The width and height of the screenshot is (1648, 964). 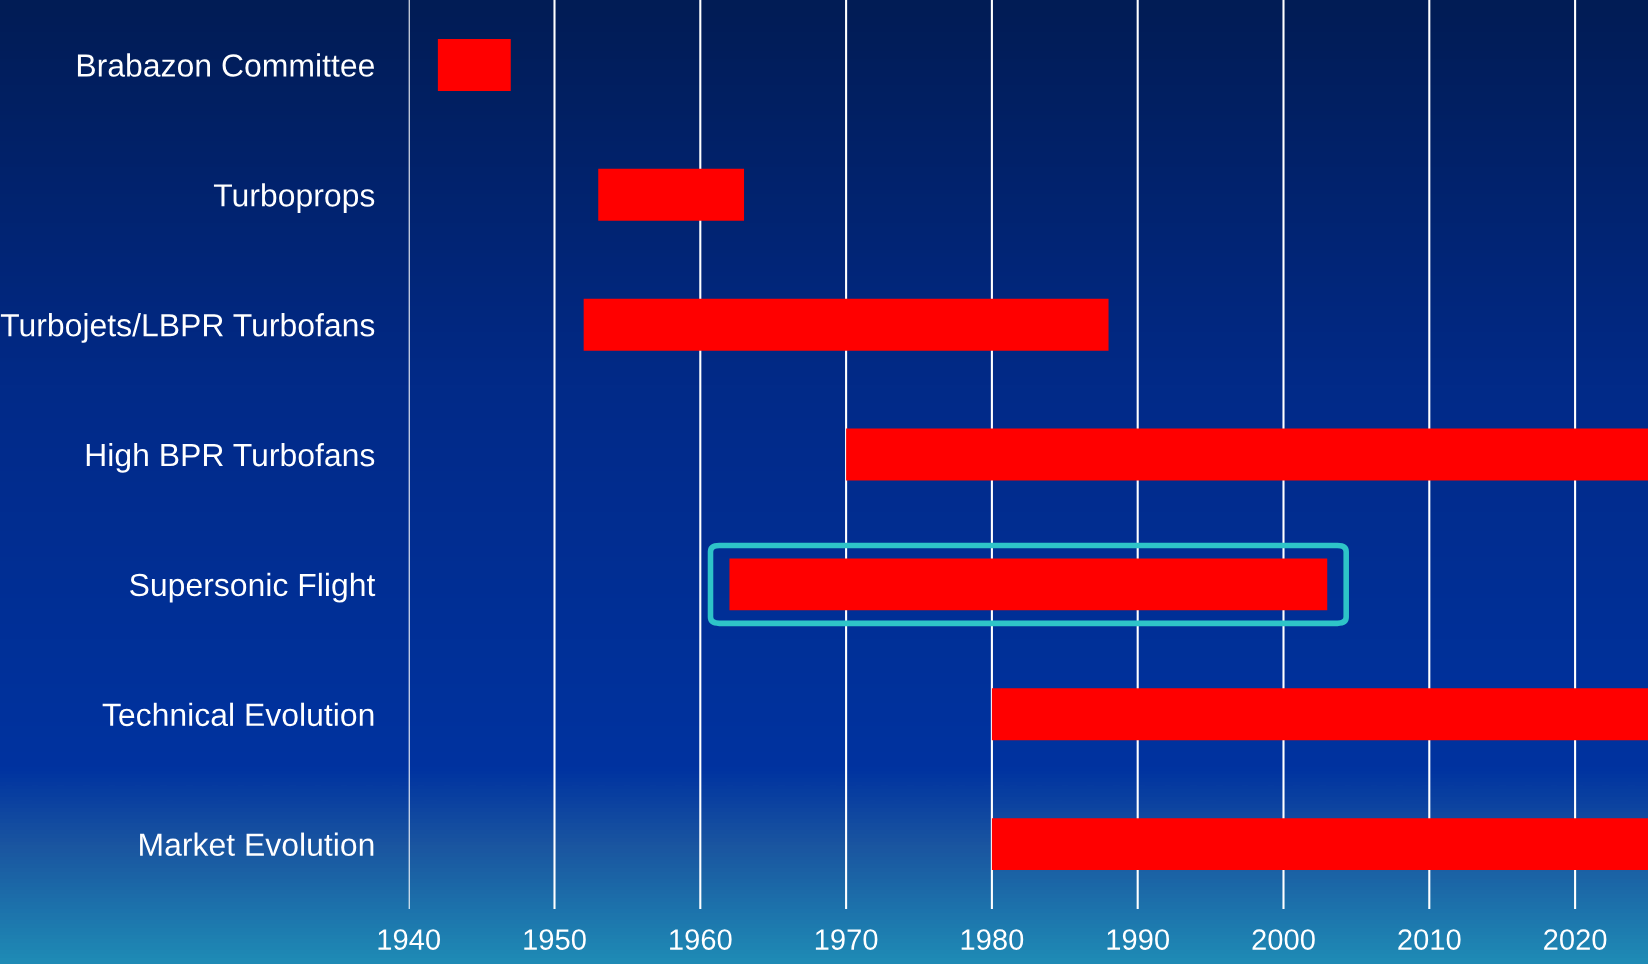 What do you see at coordinates (225, 65) in the screenshot?
I see `y-tick-label: Brabazon Committee` at bounding box center [225, 65].